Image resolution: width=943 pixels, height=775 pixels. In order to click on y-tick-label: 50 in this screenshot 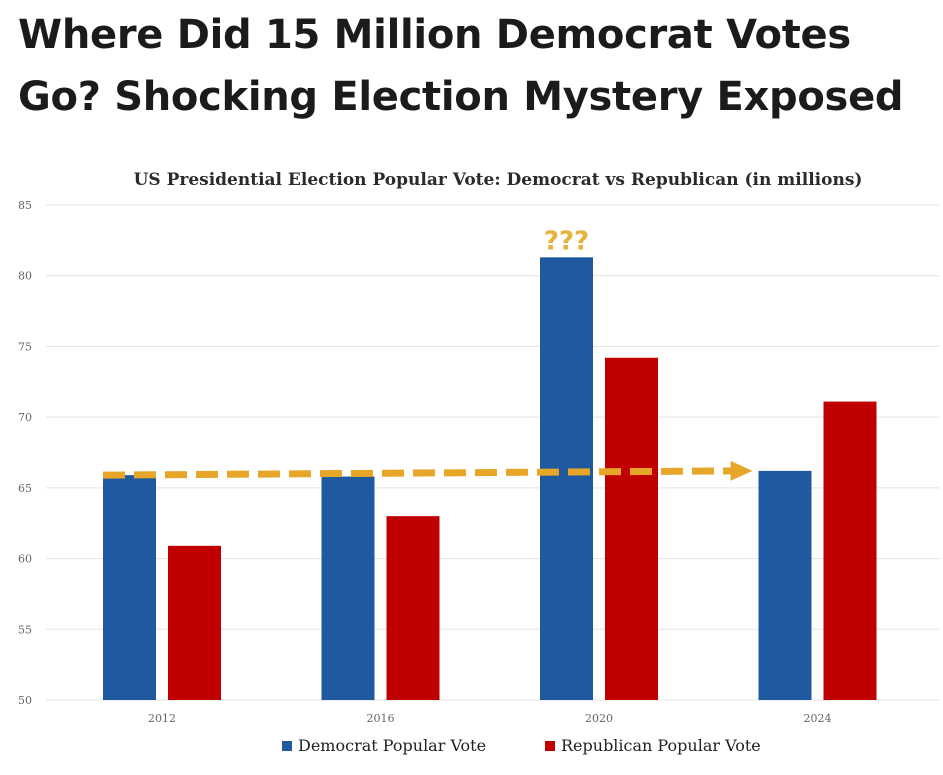, I will do `click(25, 700)`.